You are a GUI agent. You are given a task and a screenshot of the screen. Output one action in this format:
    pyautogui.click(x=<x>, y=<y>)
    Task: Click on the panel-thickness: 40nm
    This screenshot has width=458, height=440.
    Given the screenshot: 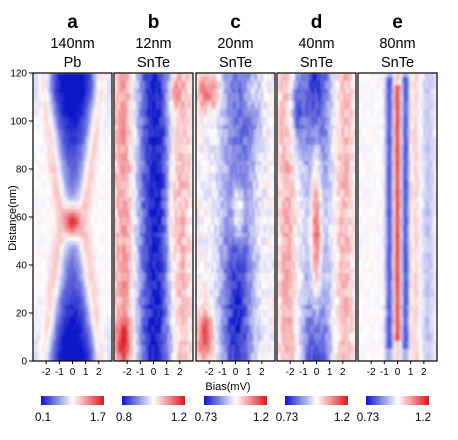 What is the action you would take?
    pyautogui.click(x=316, y=44)
    